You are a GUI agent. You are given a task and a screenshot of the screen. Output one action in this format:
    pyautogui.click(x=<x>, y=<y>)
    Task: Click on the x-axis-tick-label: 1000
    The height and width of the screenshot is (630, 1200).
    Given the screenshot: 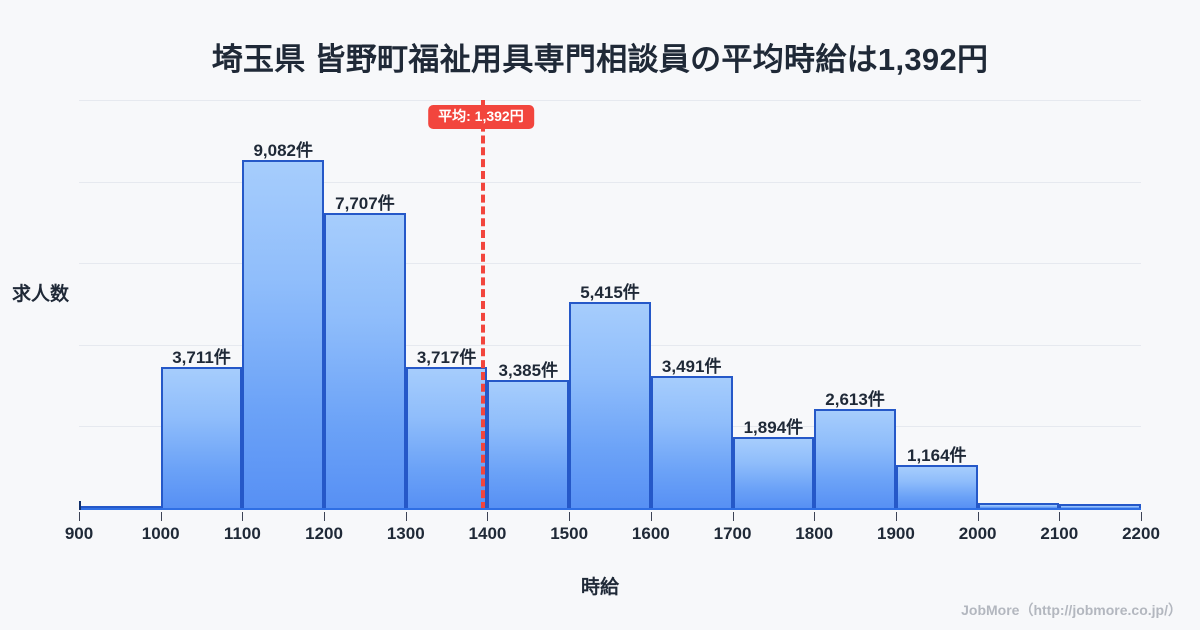 What is the action you would take?
    pyautogui.click(x=160, y=533)
    